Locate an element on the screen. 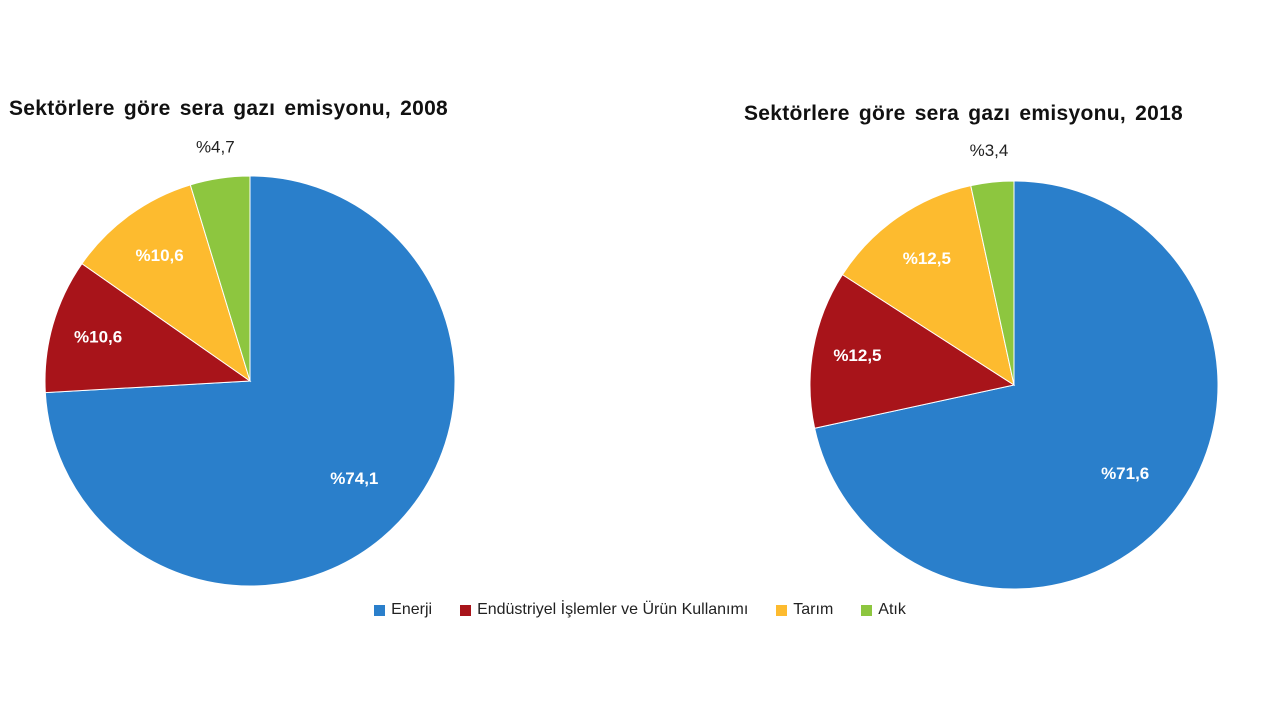 This screenshot has height=720, width=1280. legend-swatch-enerji is located at coordinates (380, 610).